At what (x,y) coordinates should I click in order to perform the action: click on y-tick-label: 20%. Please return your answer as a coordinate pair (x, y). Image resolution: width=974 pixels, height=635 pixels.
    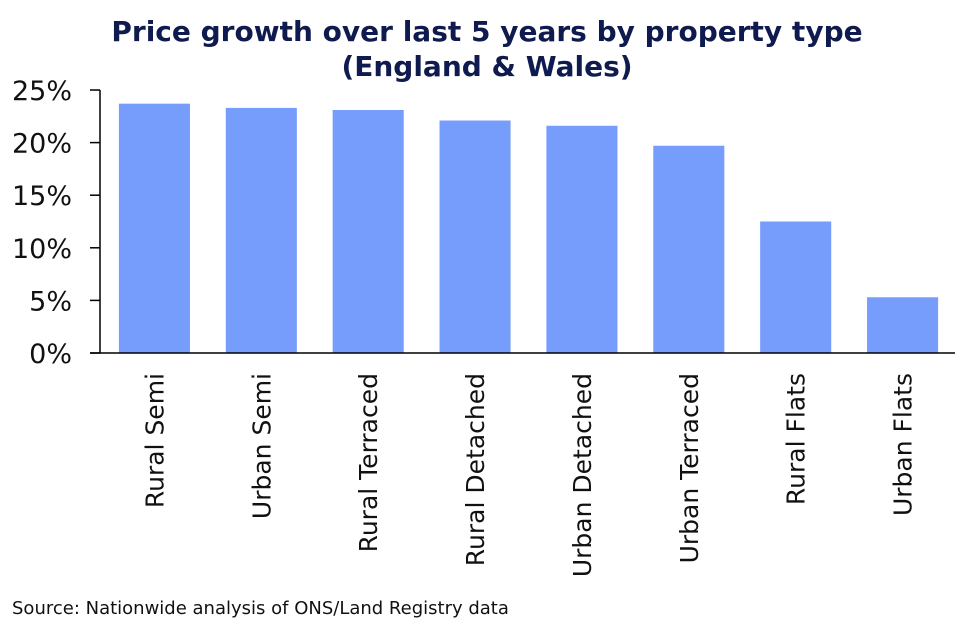
    Looking at the image, I should click on (42, 144).